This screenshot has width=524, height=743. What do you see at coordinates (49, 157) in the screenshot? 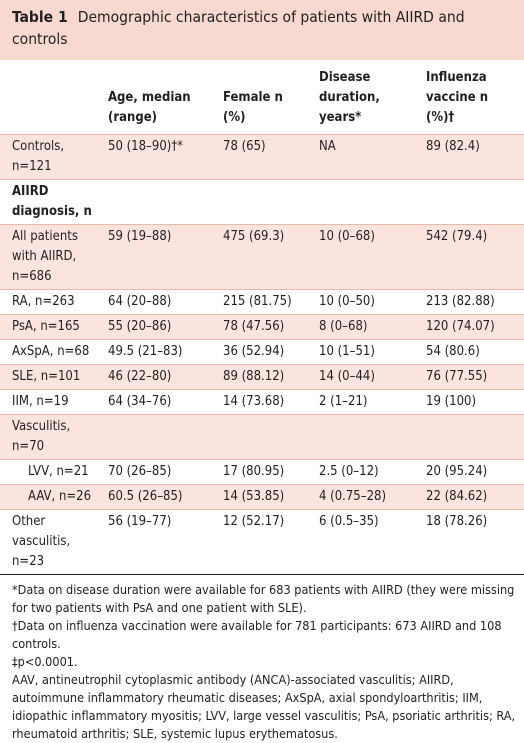
I see `row-label: Controls, n=121` at bounding box center [49, 157].